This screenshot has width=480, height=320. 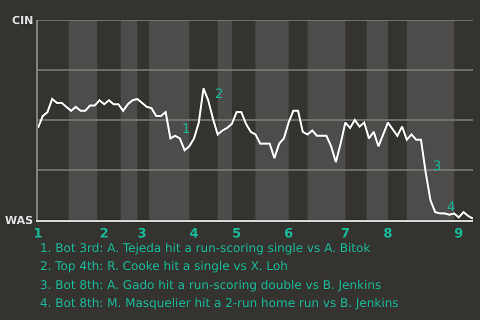 I want to click on x-tick-label: 8, so click(x=387, y=234).